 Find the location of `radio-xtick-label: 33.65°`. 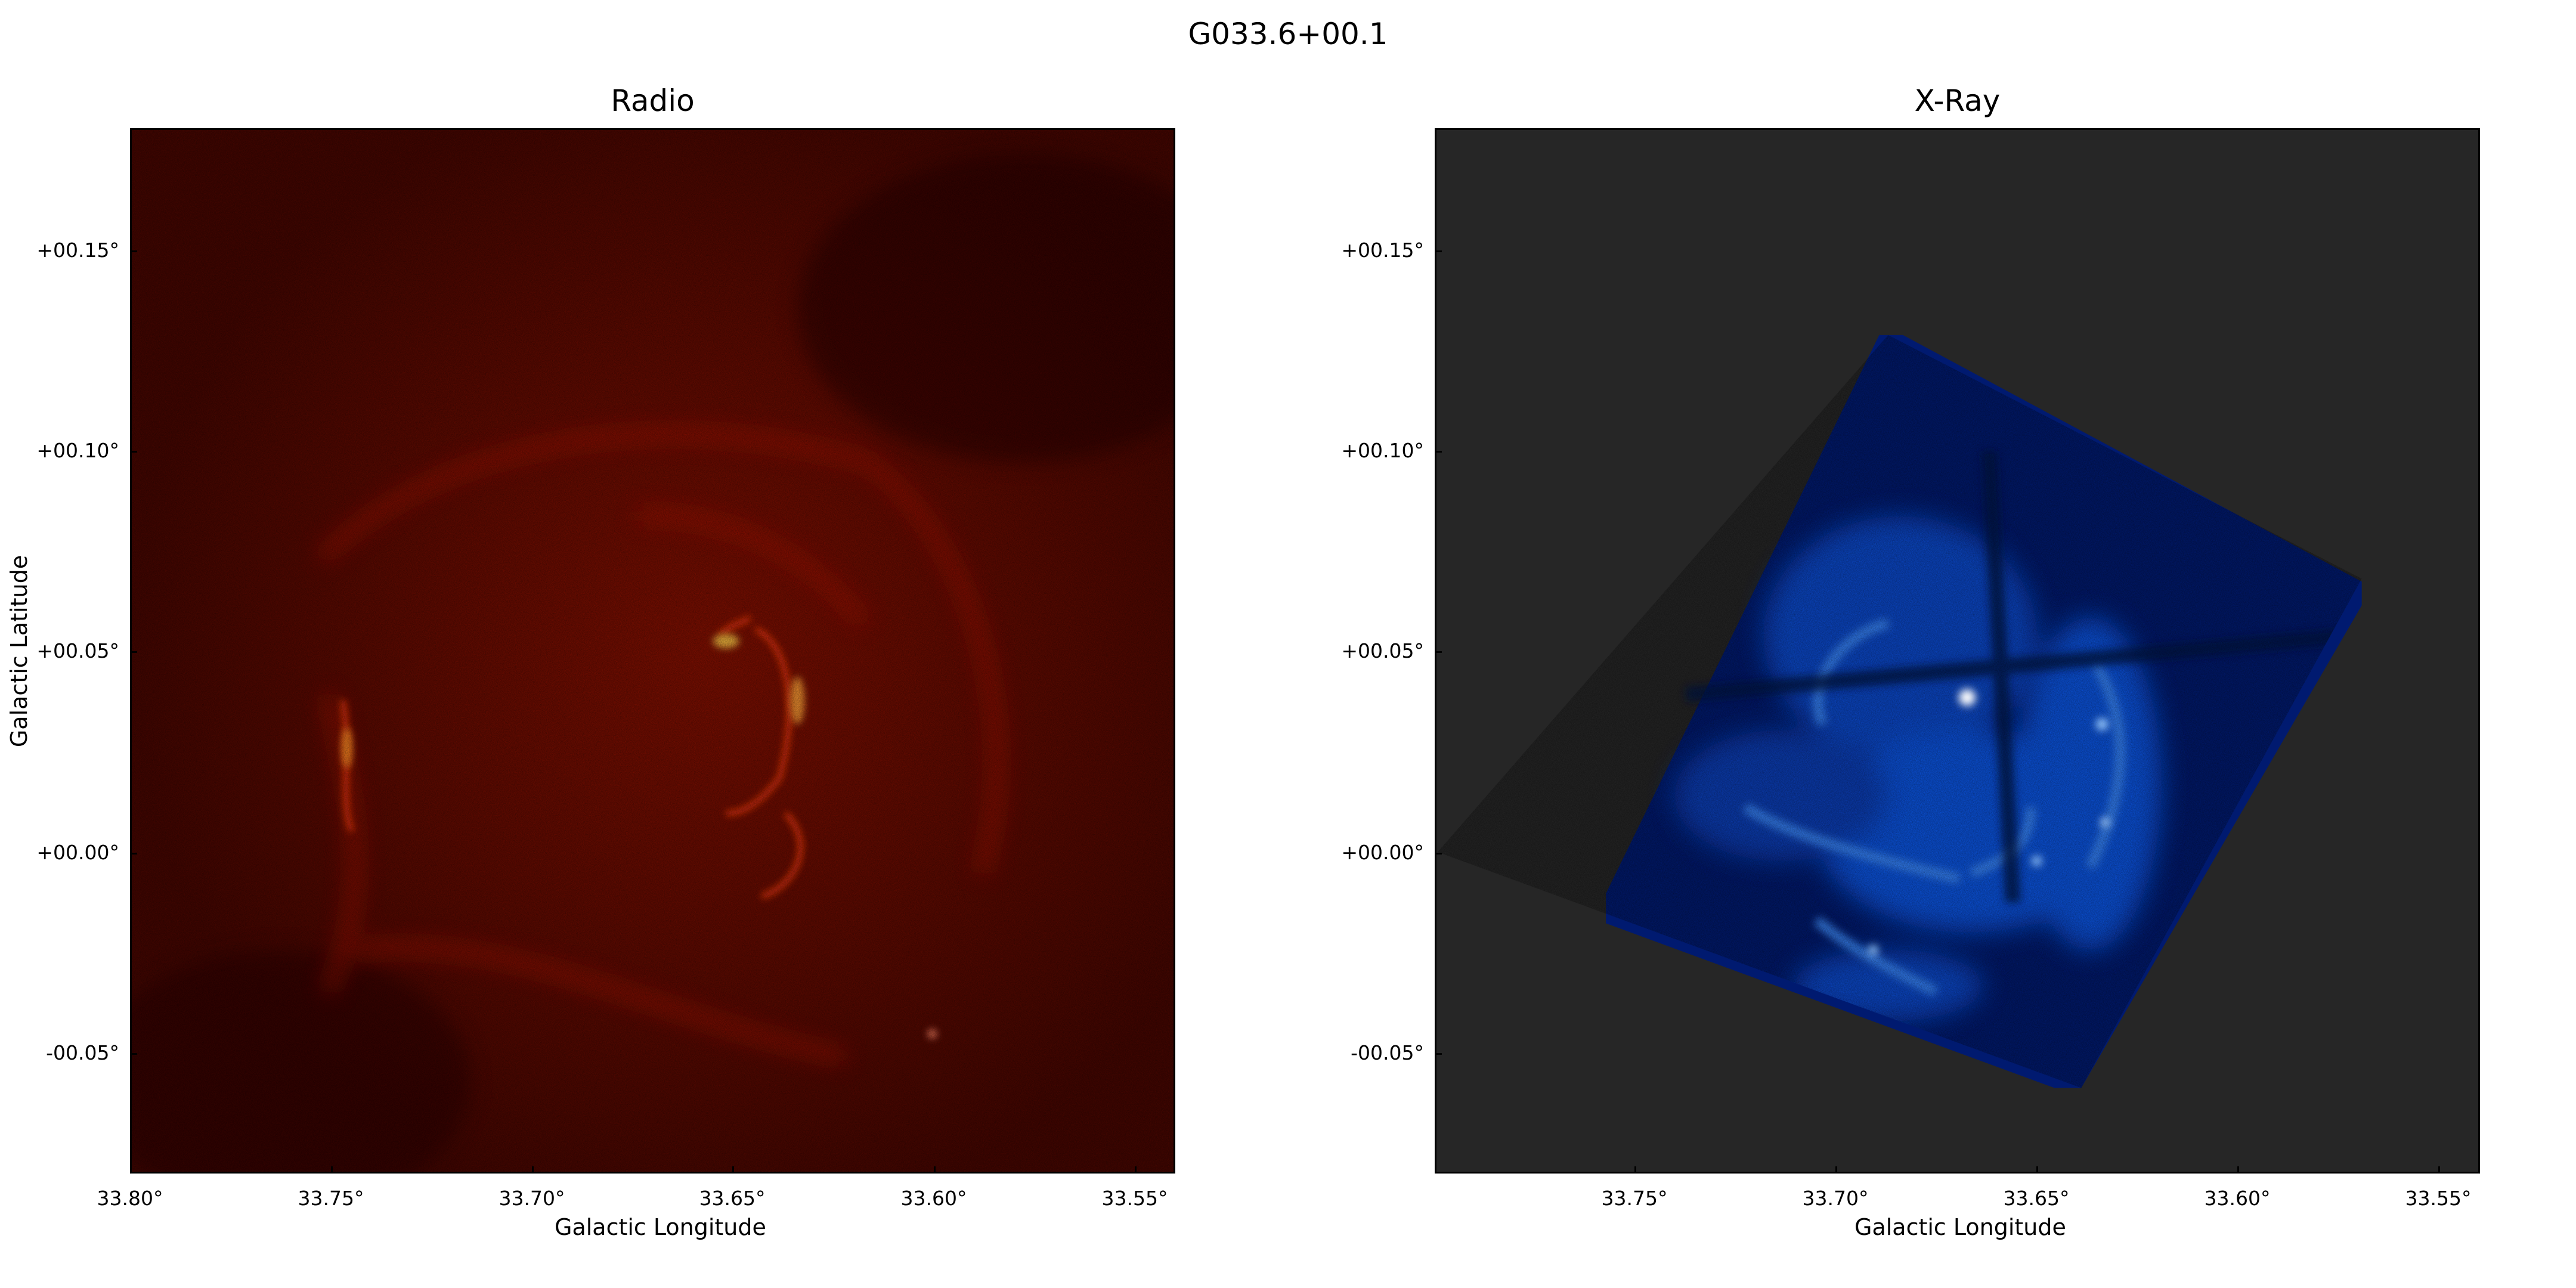

radio-xtick-label: 33.65° is located at coordinates (732, 1199).